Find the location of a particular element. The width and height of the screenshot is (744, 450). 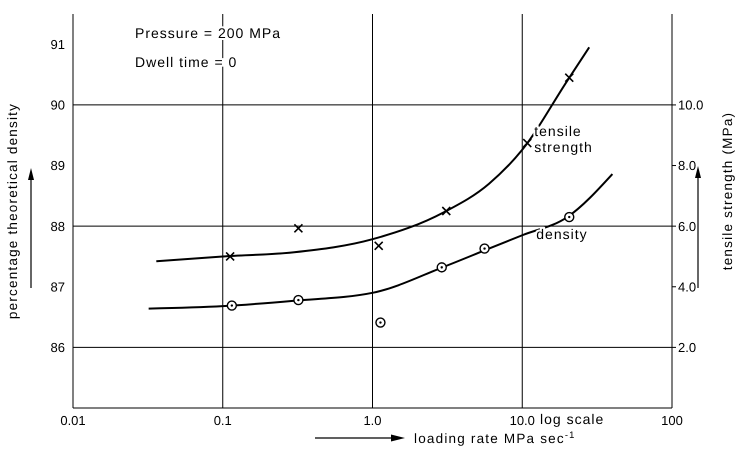

y-tick-label: 89 is located at coordinates (57, 166).